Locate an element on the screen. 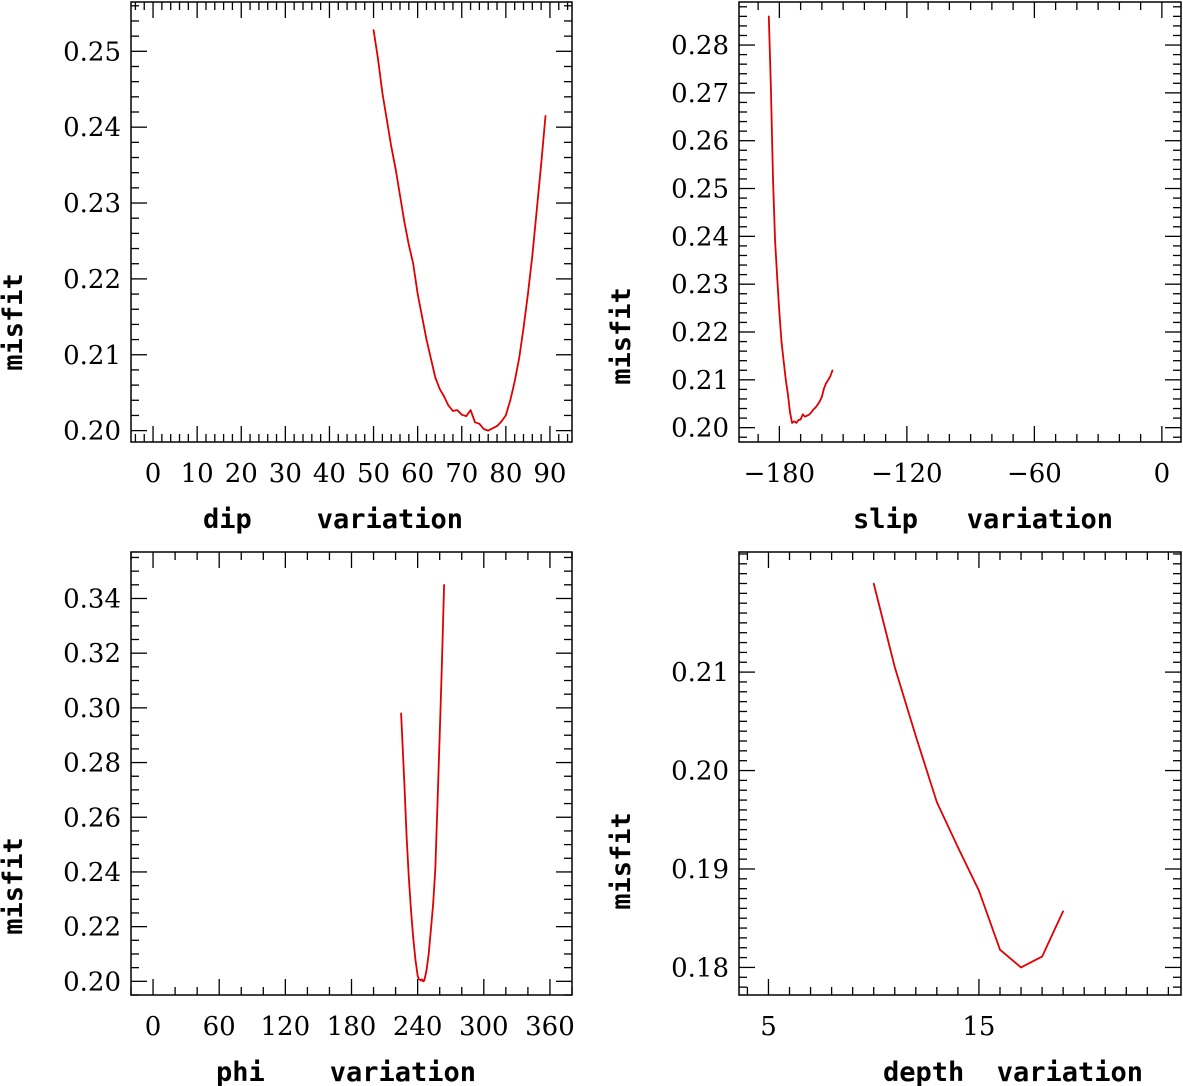 This screenshot has width=1183, height=1086. x-axis-label: depth variation is located at coordinates (1013, 1071).